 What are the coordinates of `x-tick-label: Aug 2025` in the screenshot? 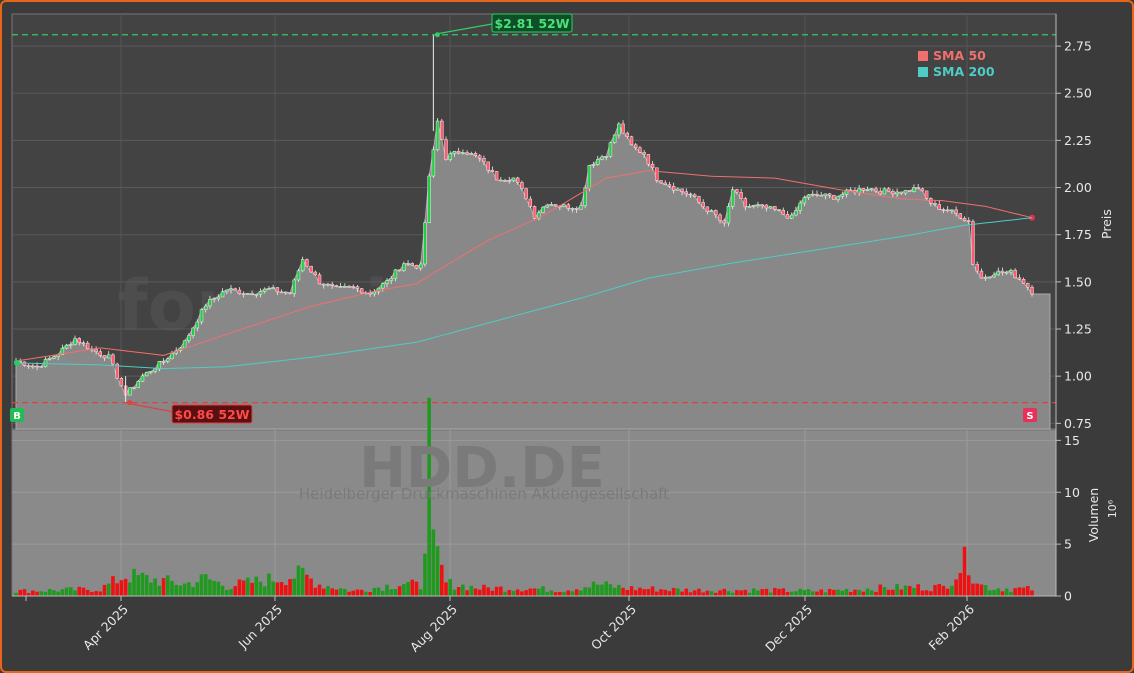 It's located at (433, 628).